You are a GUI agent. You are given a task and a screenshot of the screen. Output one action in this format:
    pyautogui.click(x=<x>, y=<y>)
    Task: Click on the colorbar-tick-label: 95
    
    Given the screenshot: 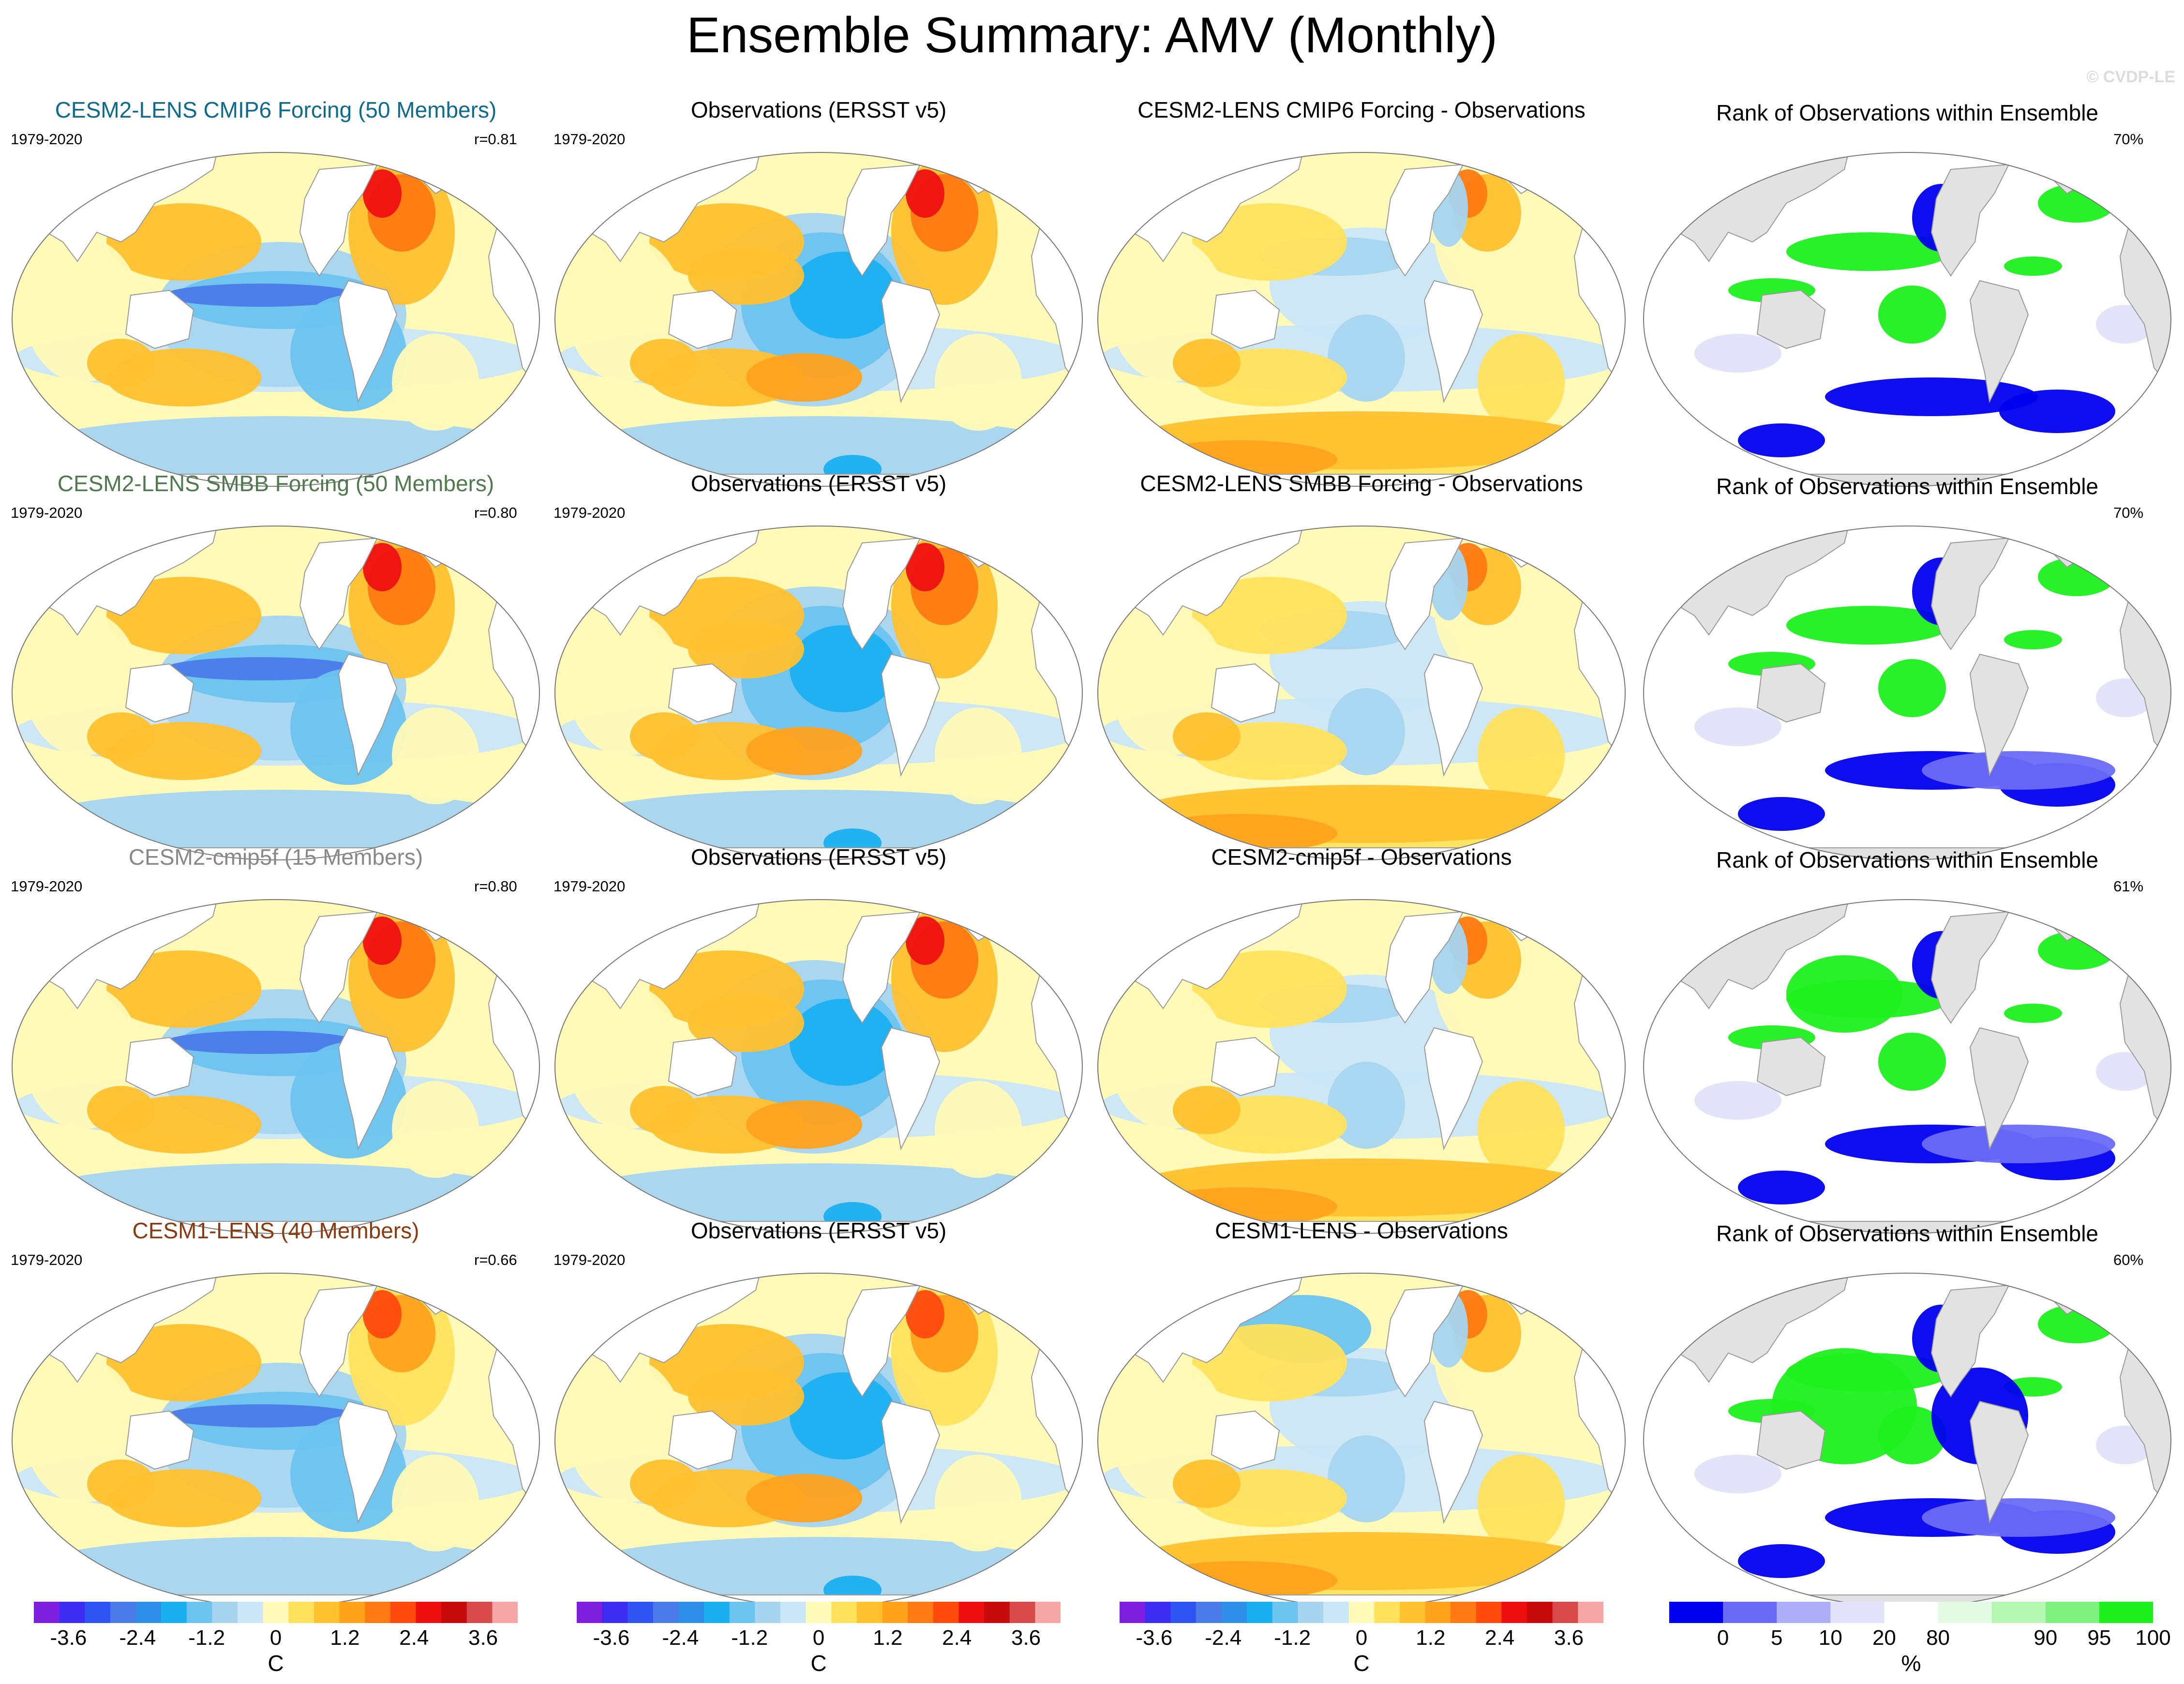 What is the action you would take?
    pyautogui.click(x=2099, y=1638)
    